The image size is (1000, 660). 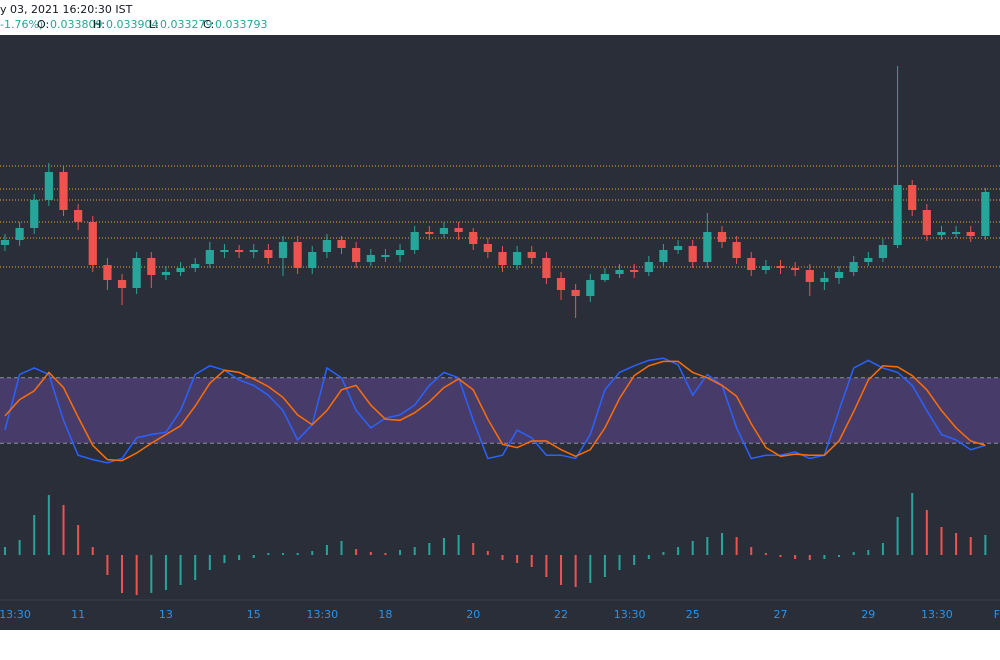 I want to click on header-value: 0.033793, so click(x=241, y=24).